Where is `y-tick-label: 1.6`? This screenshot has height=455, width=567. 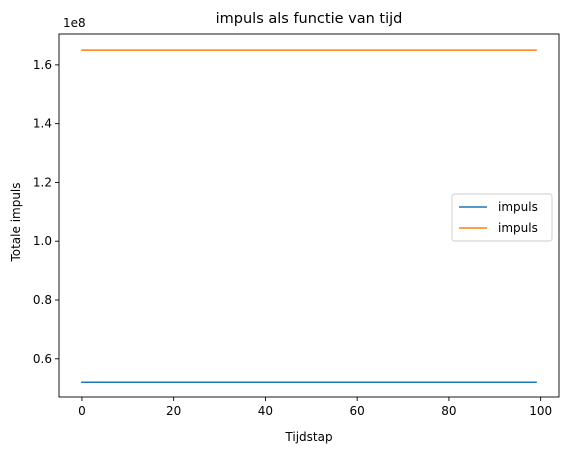 y-tick-label: 1.6 is located at coordinates (42, 65).